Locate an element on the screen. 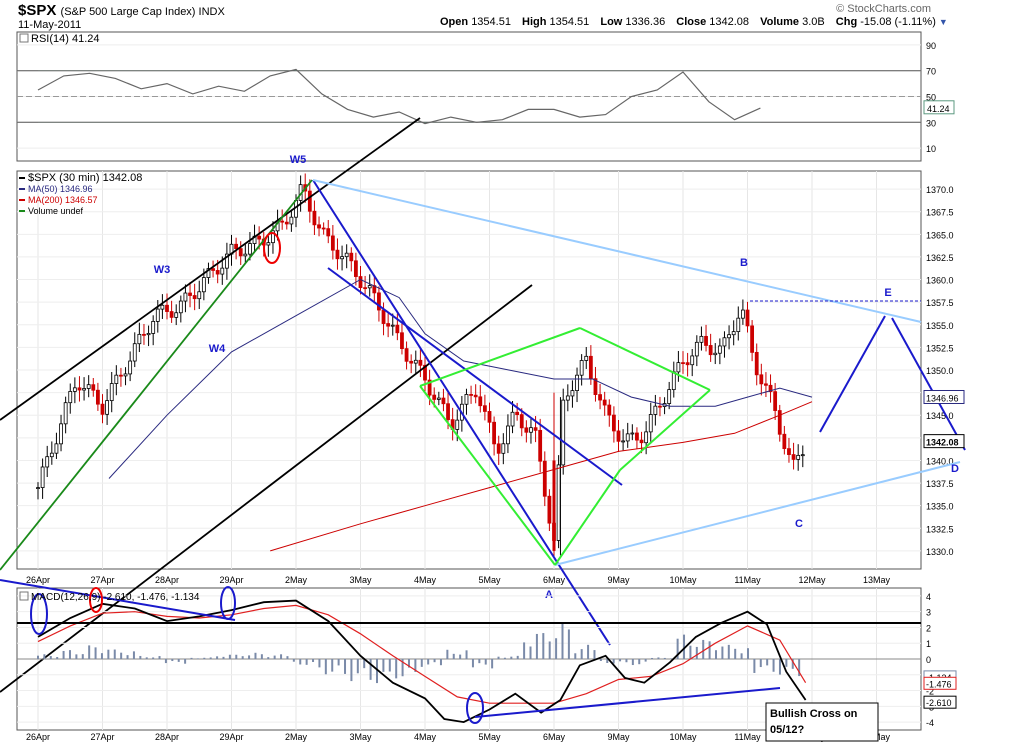 The width and height of the screenshot is (1025, 744). macd-xtick-label: 5May is located at coordinates (489, 737).